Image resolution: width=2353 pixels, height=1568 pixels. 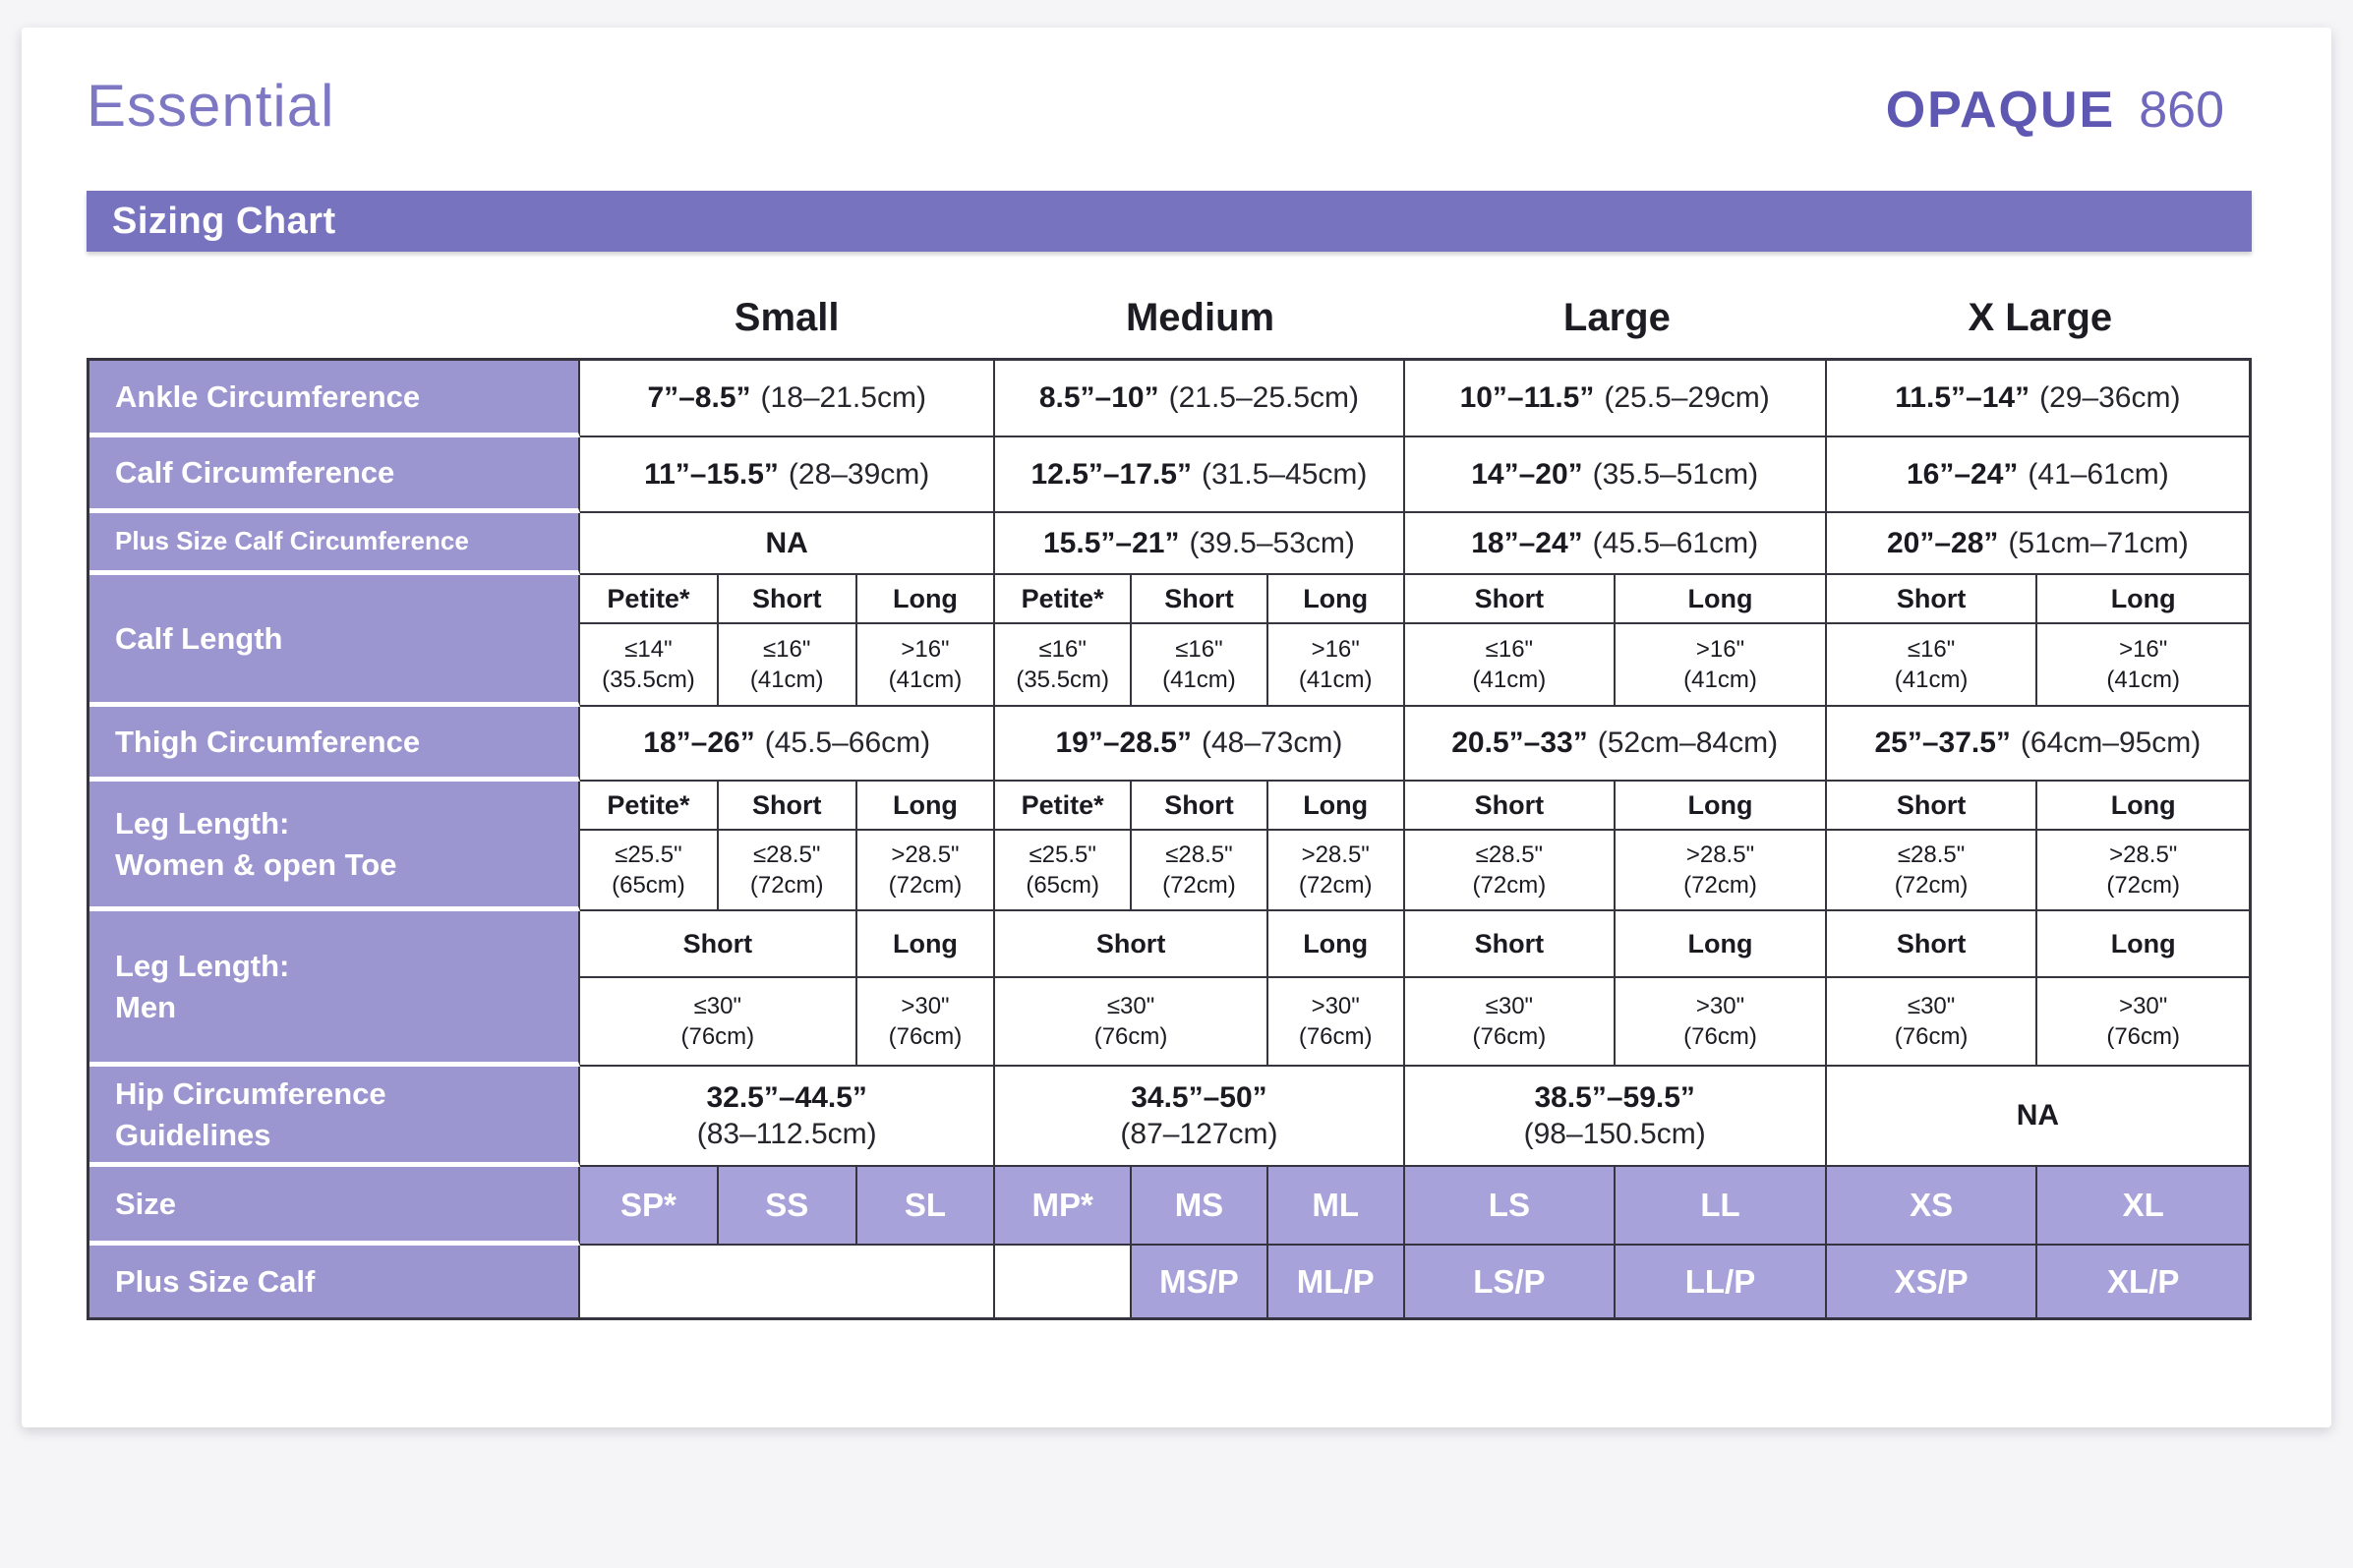 What do you see at coordinates (2143, 1206) in the screenshot?
I see `size-code-xl: XL` at bounding box center [2143, 1206].